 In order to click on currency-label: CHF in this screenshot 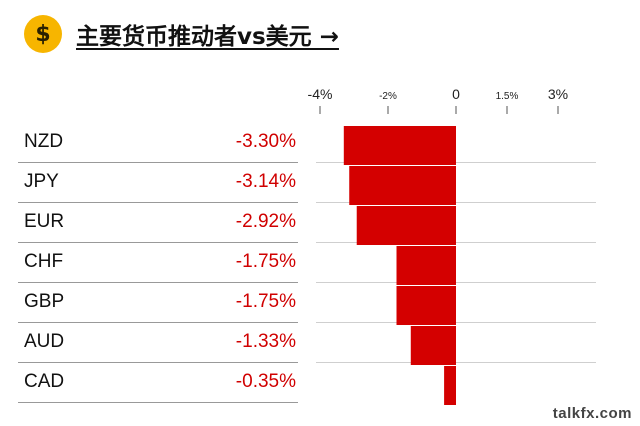, I will do `click(44, 261)`.